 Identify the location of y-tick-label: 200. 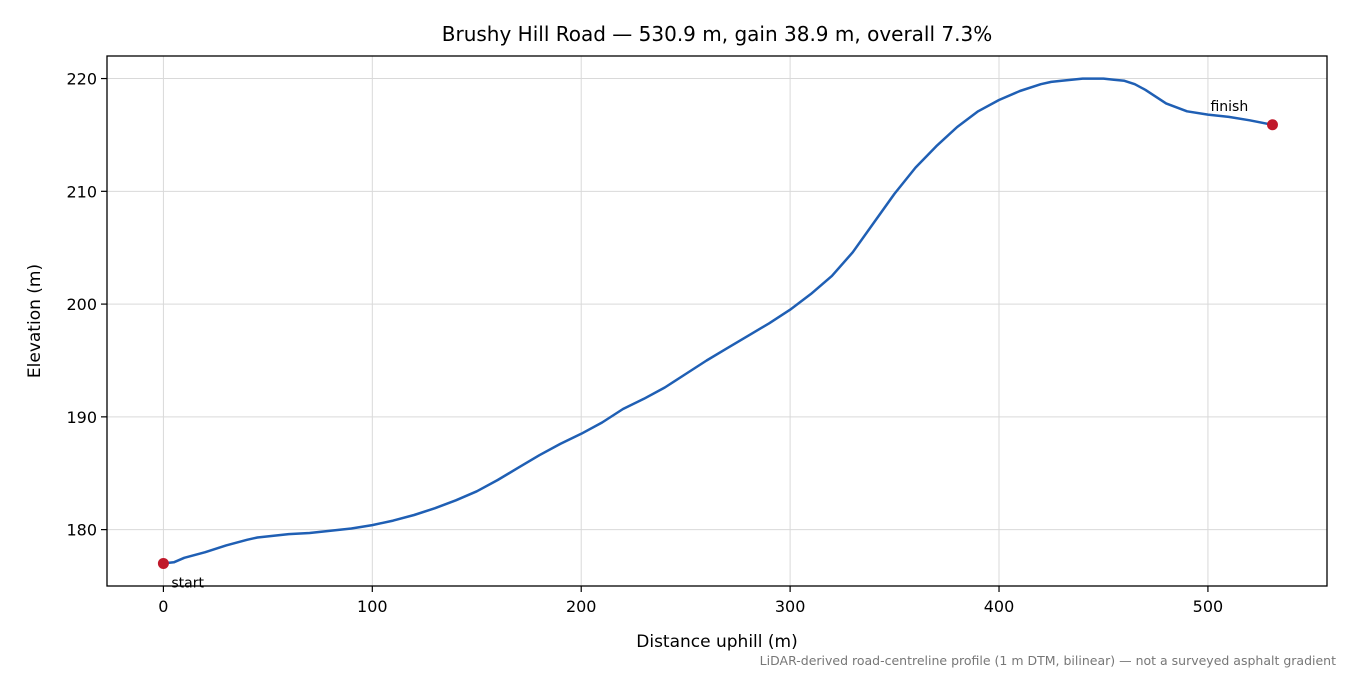
(81, 304).